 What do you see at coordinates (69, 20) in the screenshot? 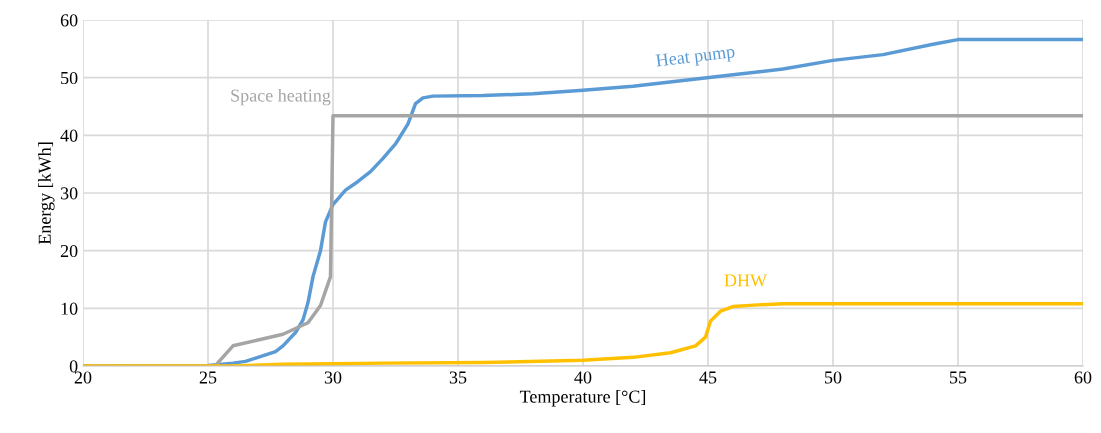
I see `y-tick-label: 60` at bounding box center [69, 20].